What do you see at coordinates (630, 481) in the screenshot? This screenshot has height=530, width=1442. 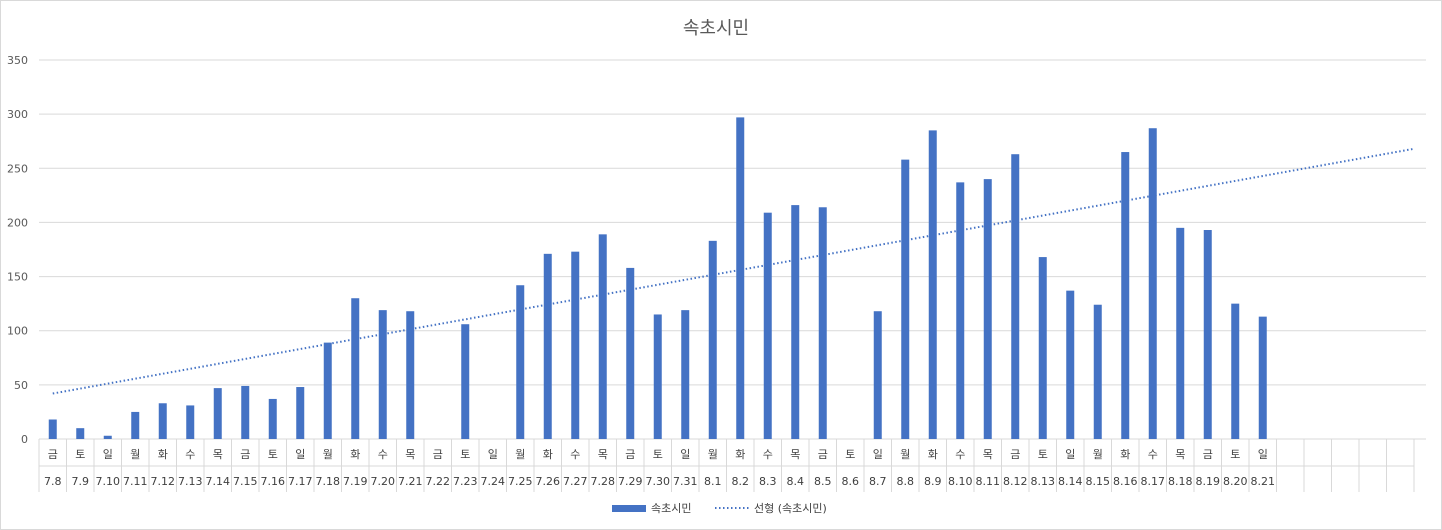 I see `date-label: 7.29` at bounding box center [630, 481].